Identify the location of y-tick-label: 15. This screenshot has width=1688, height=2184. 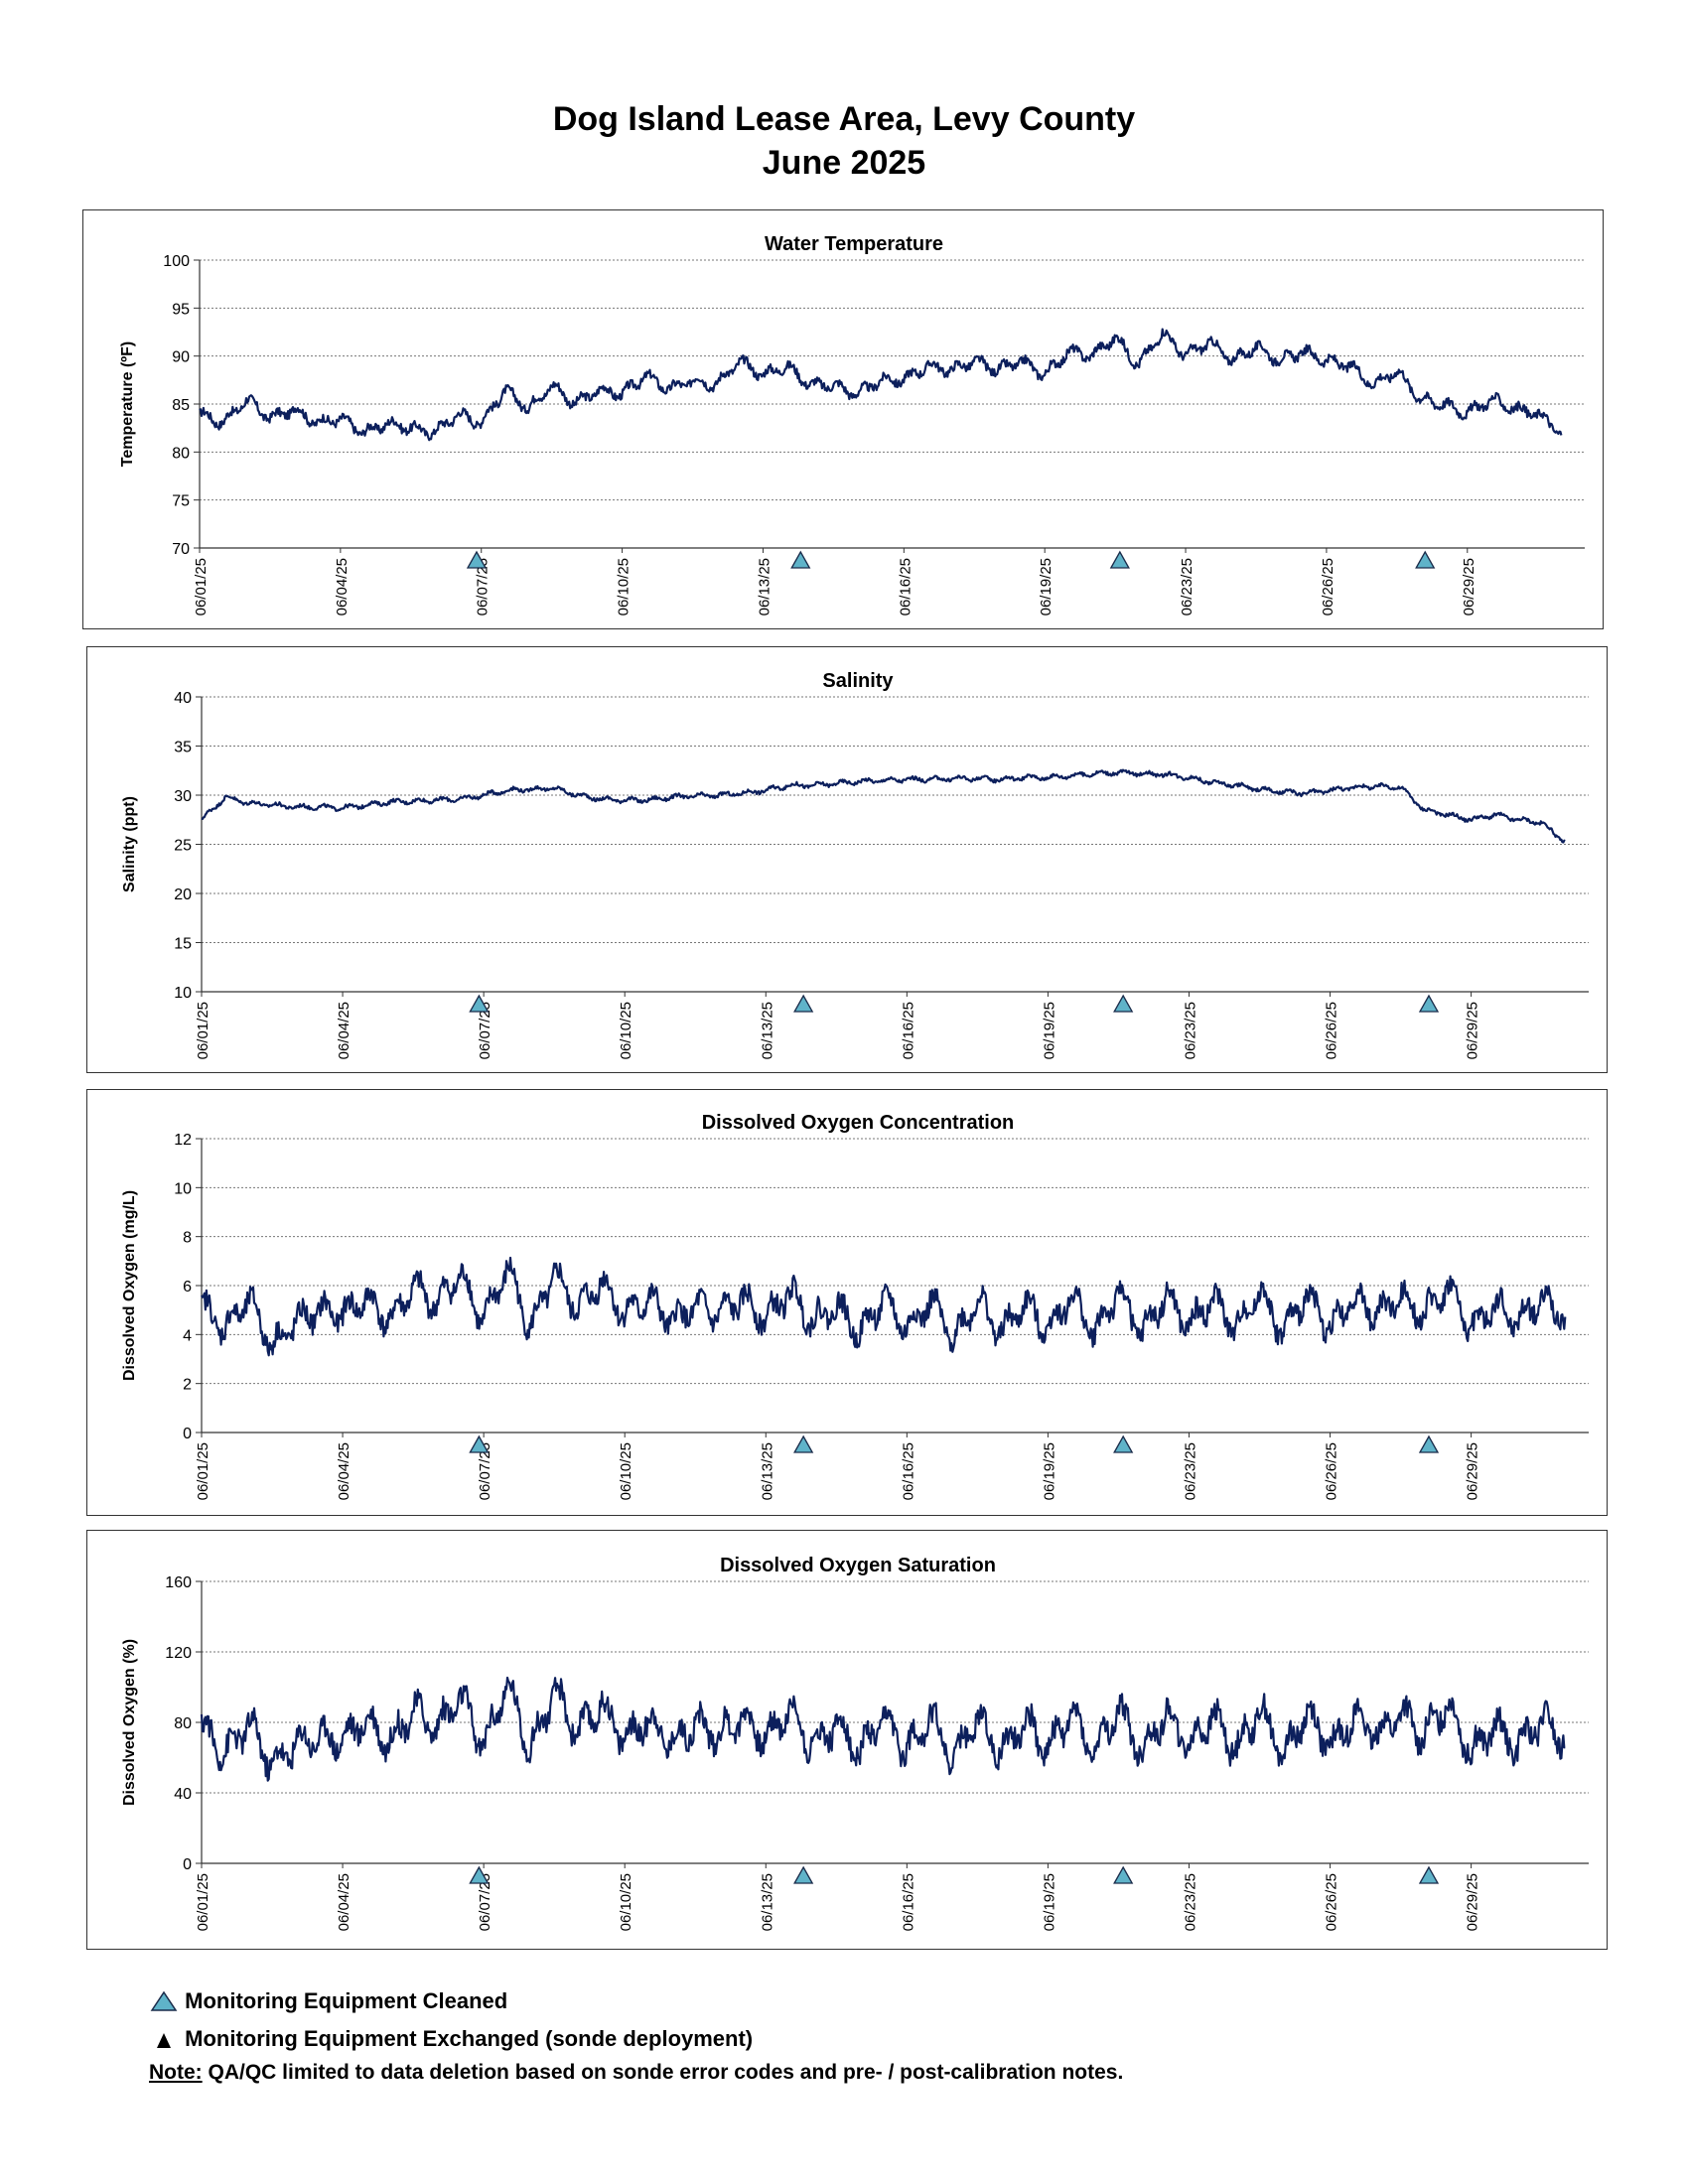
(183, 944).